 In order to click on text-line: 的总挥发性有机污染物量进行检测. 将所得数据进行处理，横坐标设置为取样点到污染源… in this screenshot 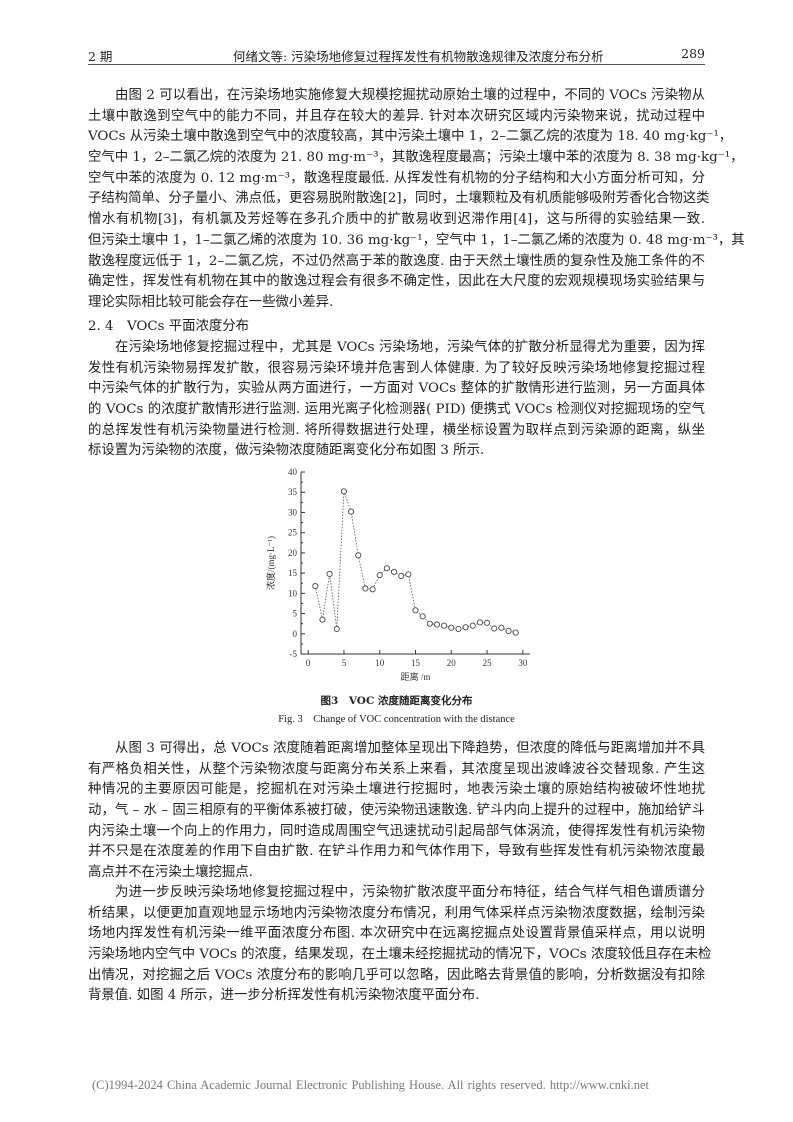, I will do `click(396, 430)`.